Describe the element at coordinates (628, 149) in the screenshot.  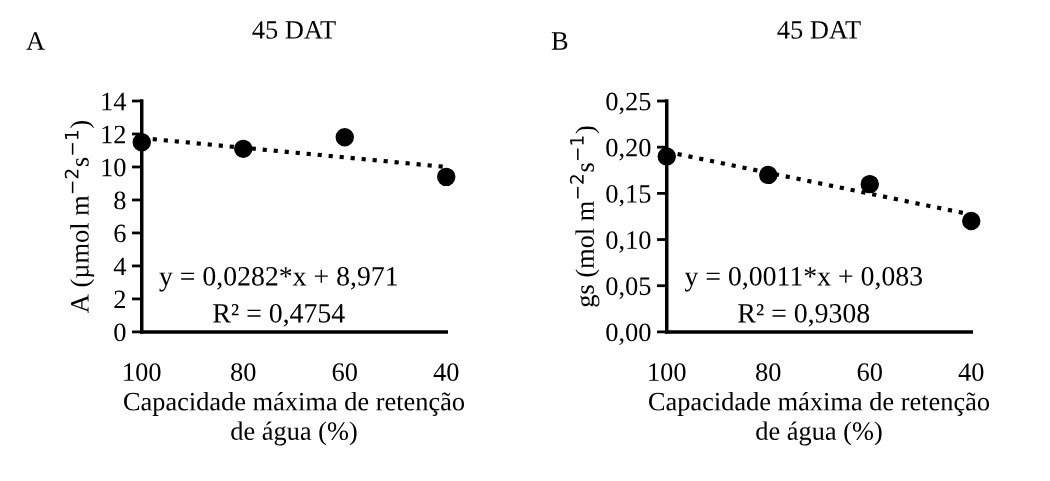
I see `y-tick-label: 0,20` at that location.